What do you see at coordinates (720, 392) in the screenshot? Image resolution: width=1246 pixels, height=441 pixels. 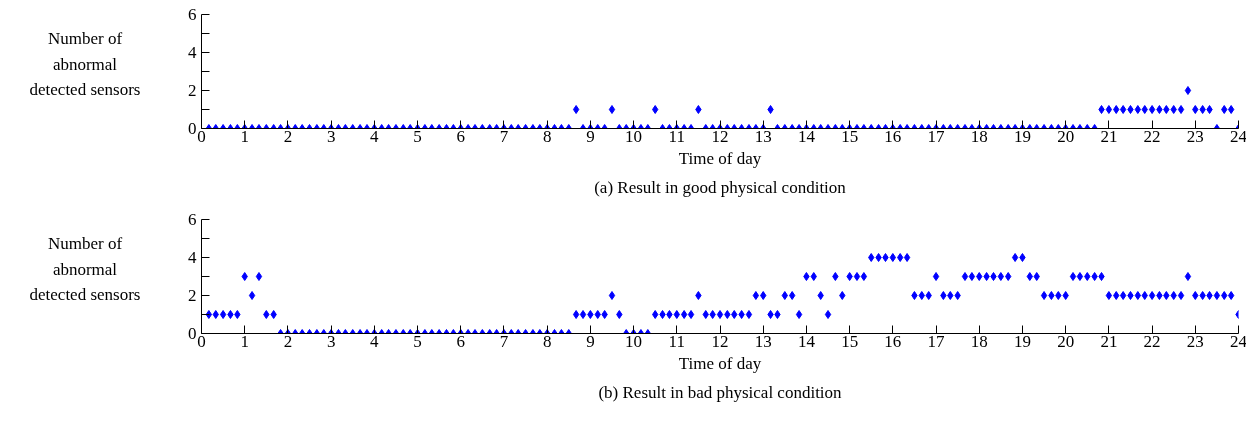 I see `text: (b) Result in bad physical condition` at bounding box center [720, 392].